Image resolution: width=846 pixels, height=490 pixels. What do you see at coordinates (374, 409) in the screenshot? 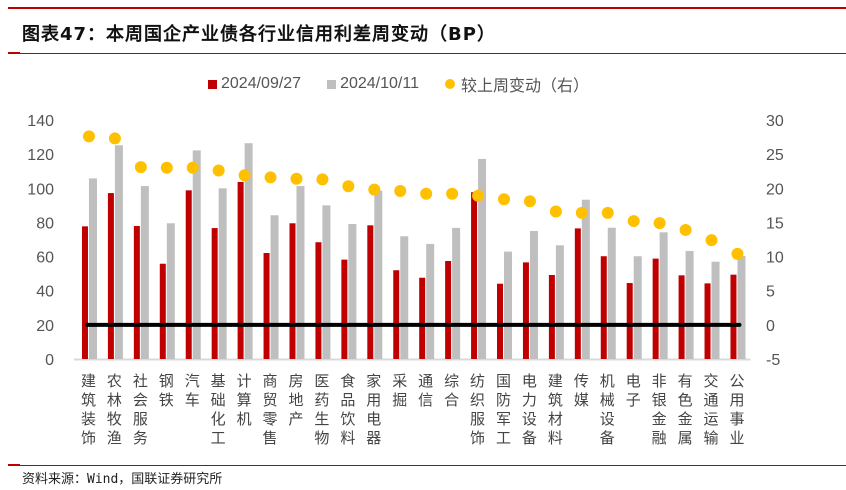
I see `x-tick-label: 家用电器` at bounding box center [374, 409].